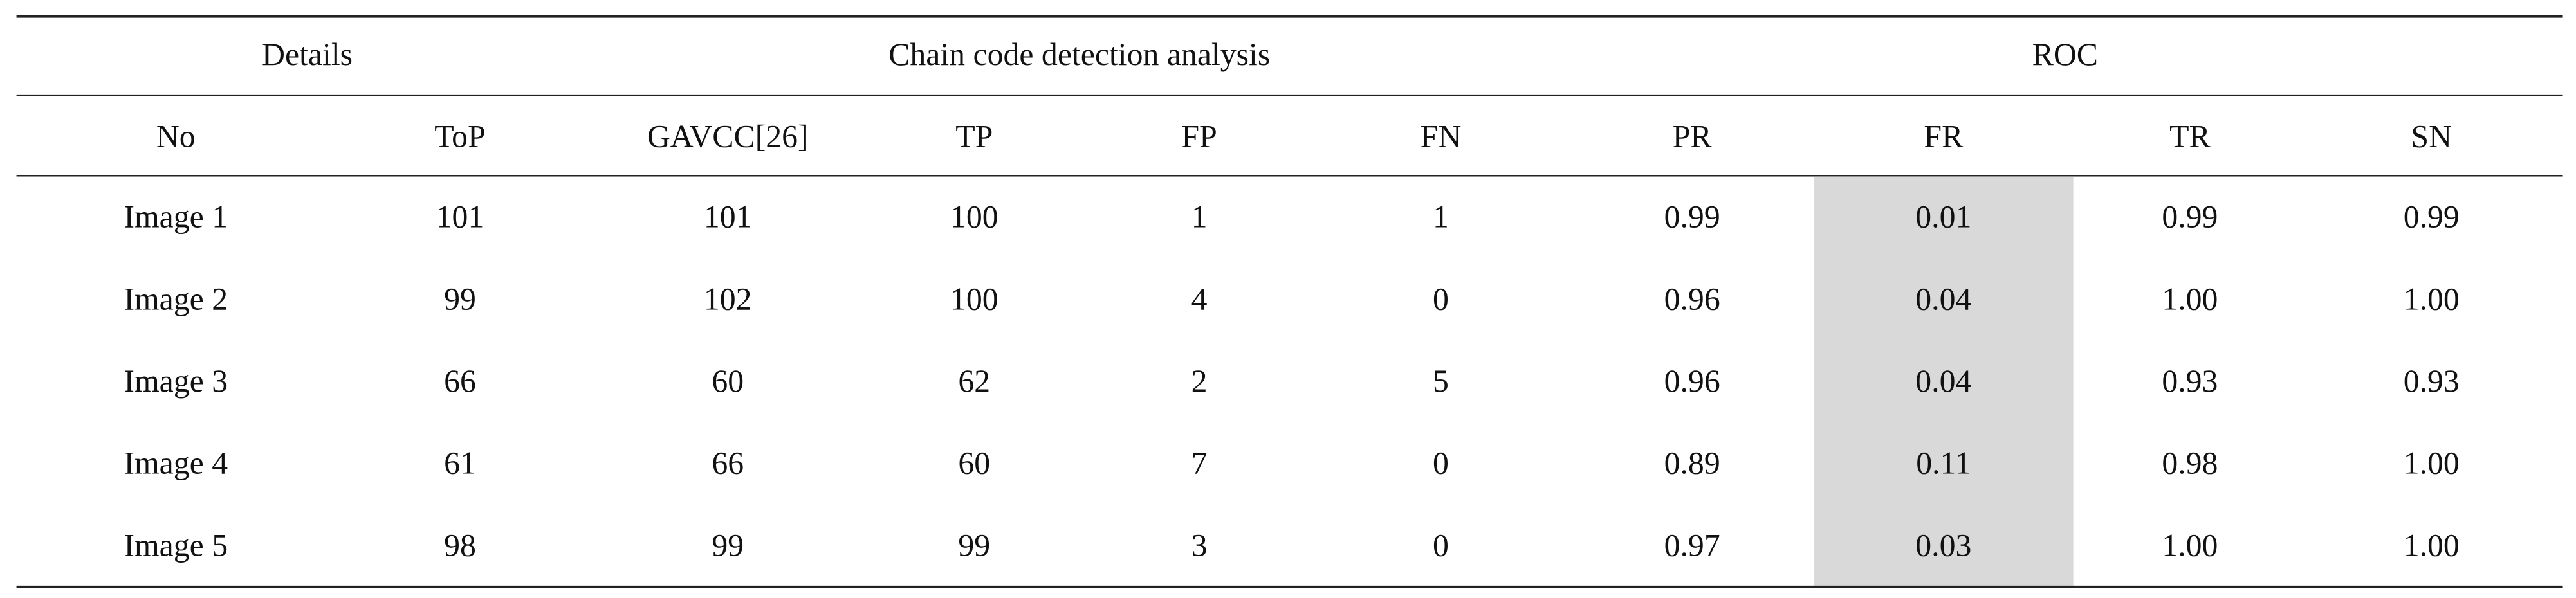 This screenshot has width=2576, height=598. What do you see at coordinates (1943, 464) in the screenshot?
I see `cell: 0.11` at bounding box center [1943, 464].